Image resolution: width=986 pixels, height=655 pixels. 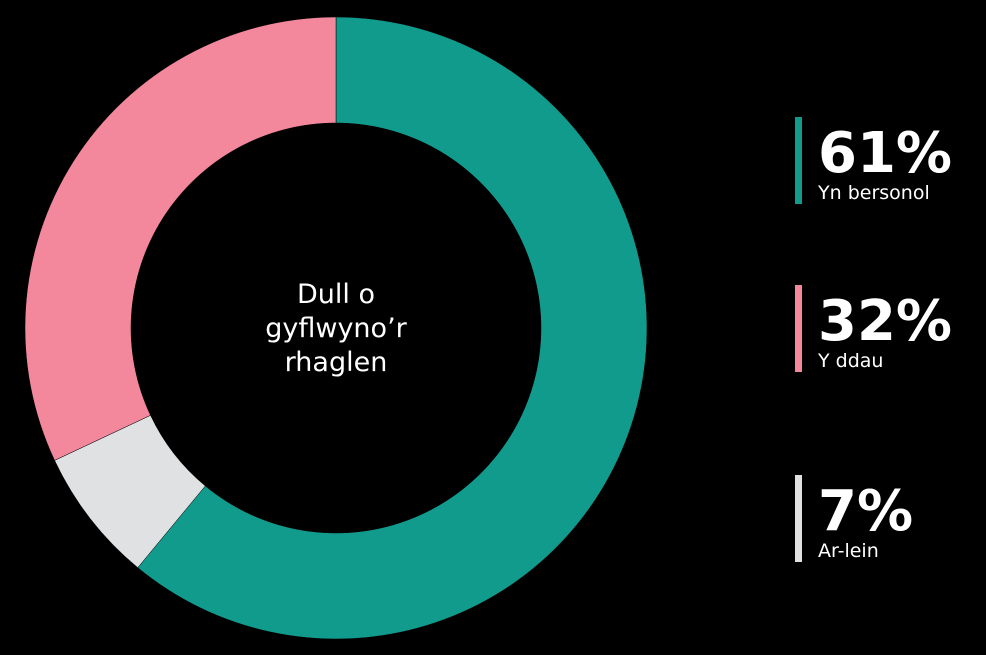 I want to click on legend-label: Yn bersonol, so click(x=873, y=193).